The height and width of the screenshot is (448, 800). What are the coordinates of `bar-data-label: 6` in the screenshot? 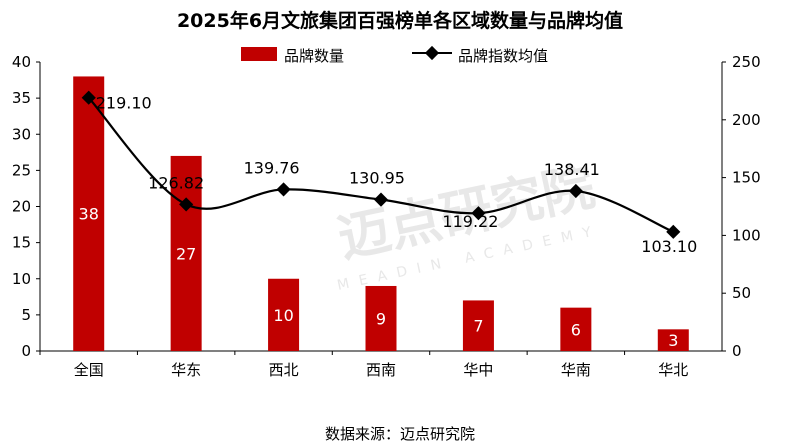 It's located at (576, 329).